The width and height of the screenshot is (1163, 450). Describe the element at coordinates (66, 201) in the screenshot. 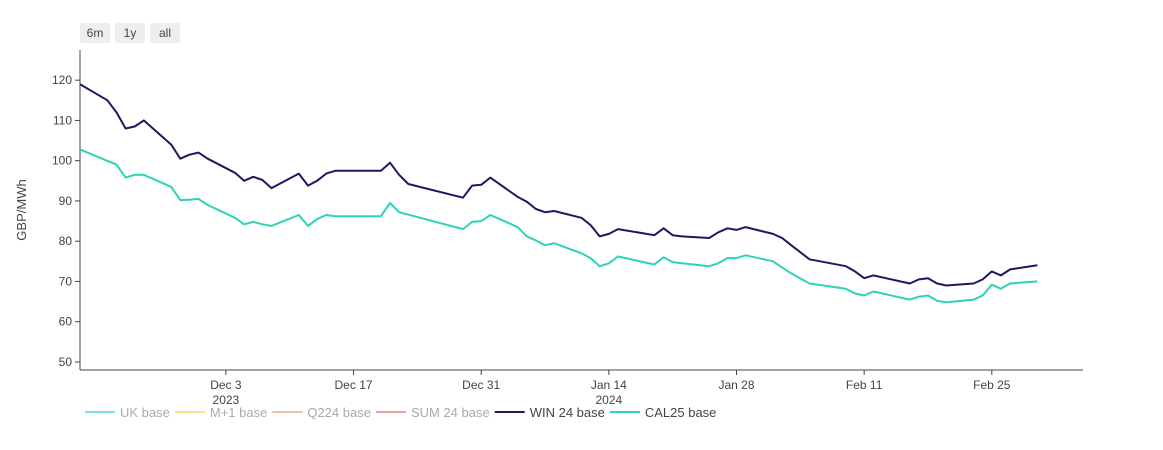

I see `y-tick-label: 90` at that location.